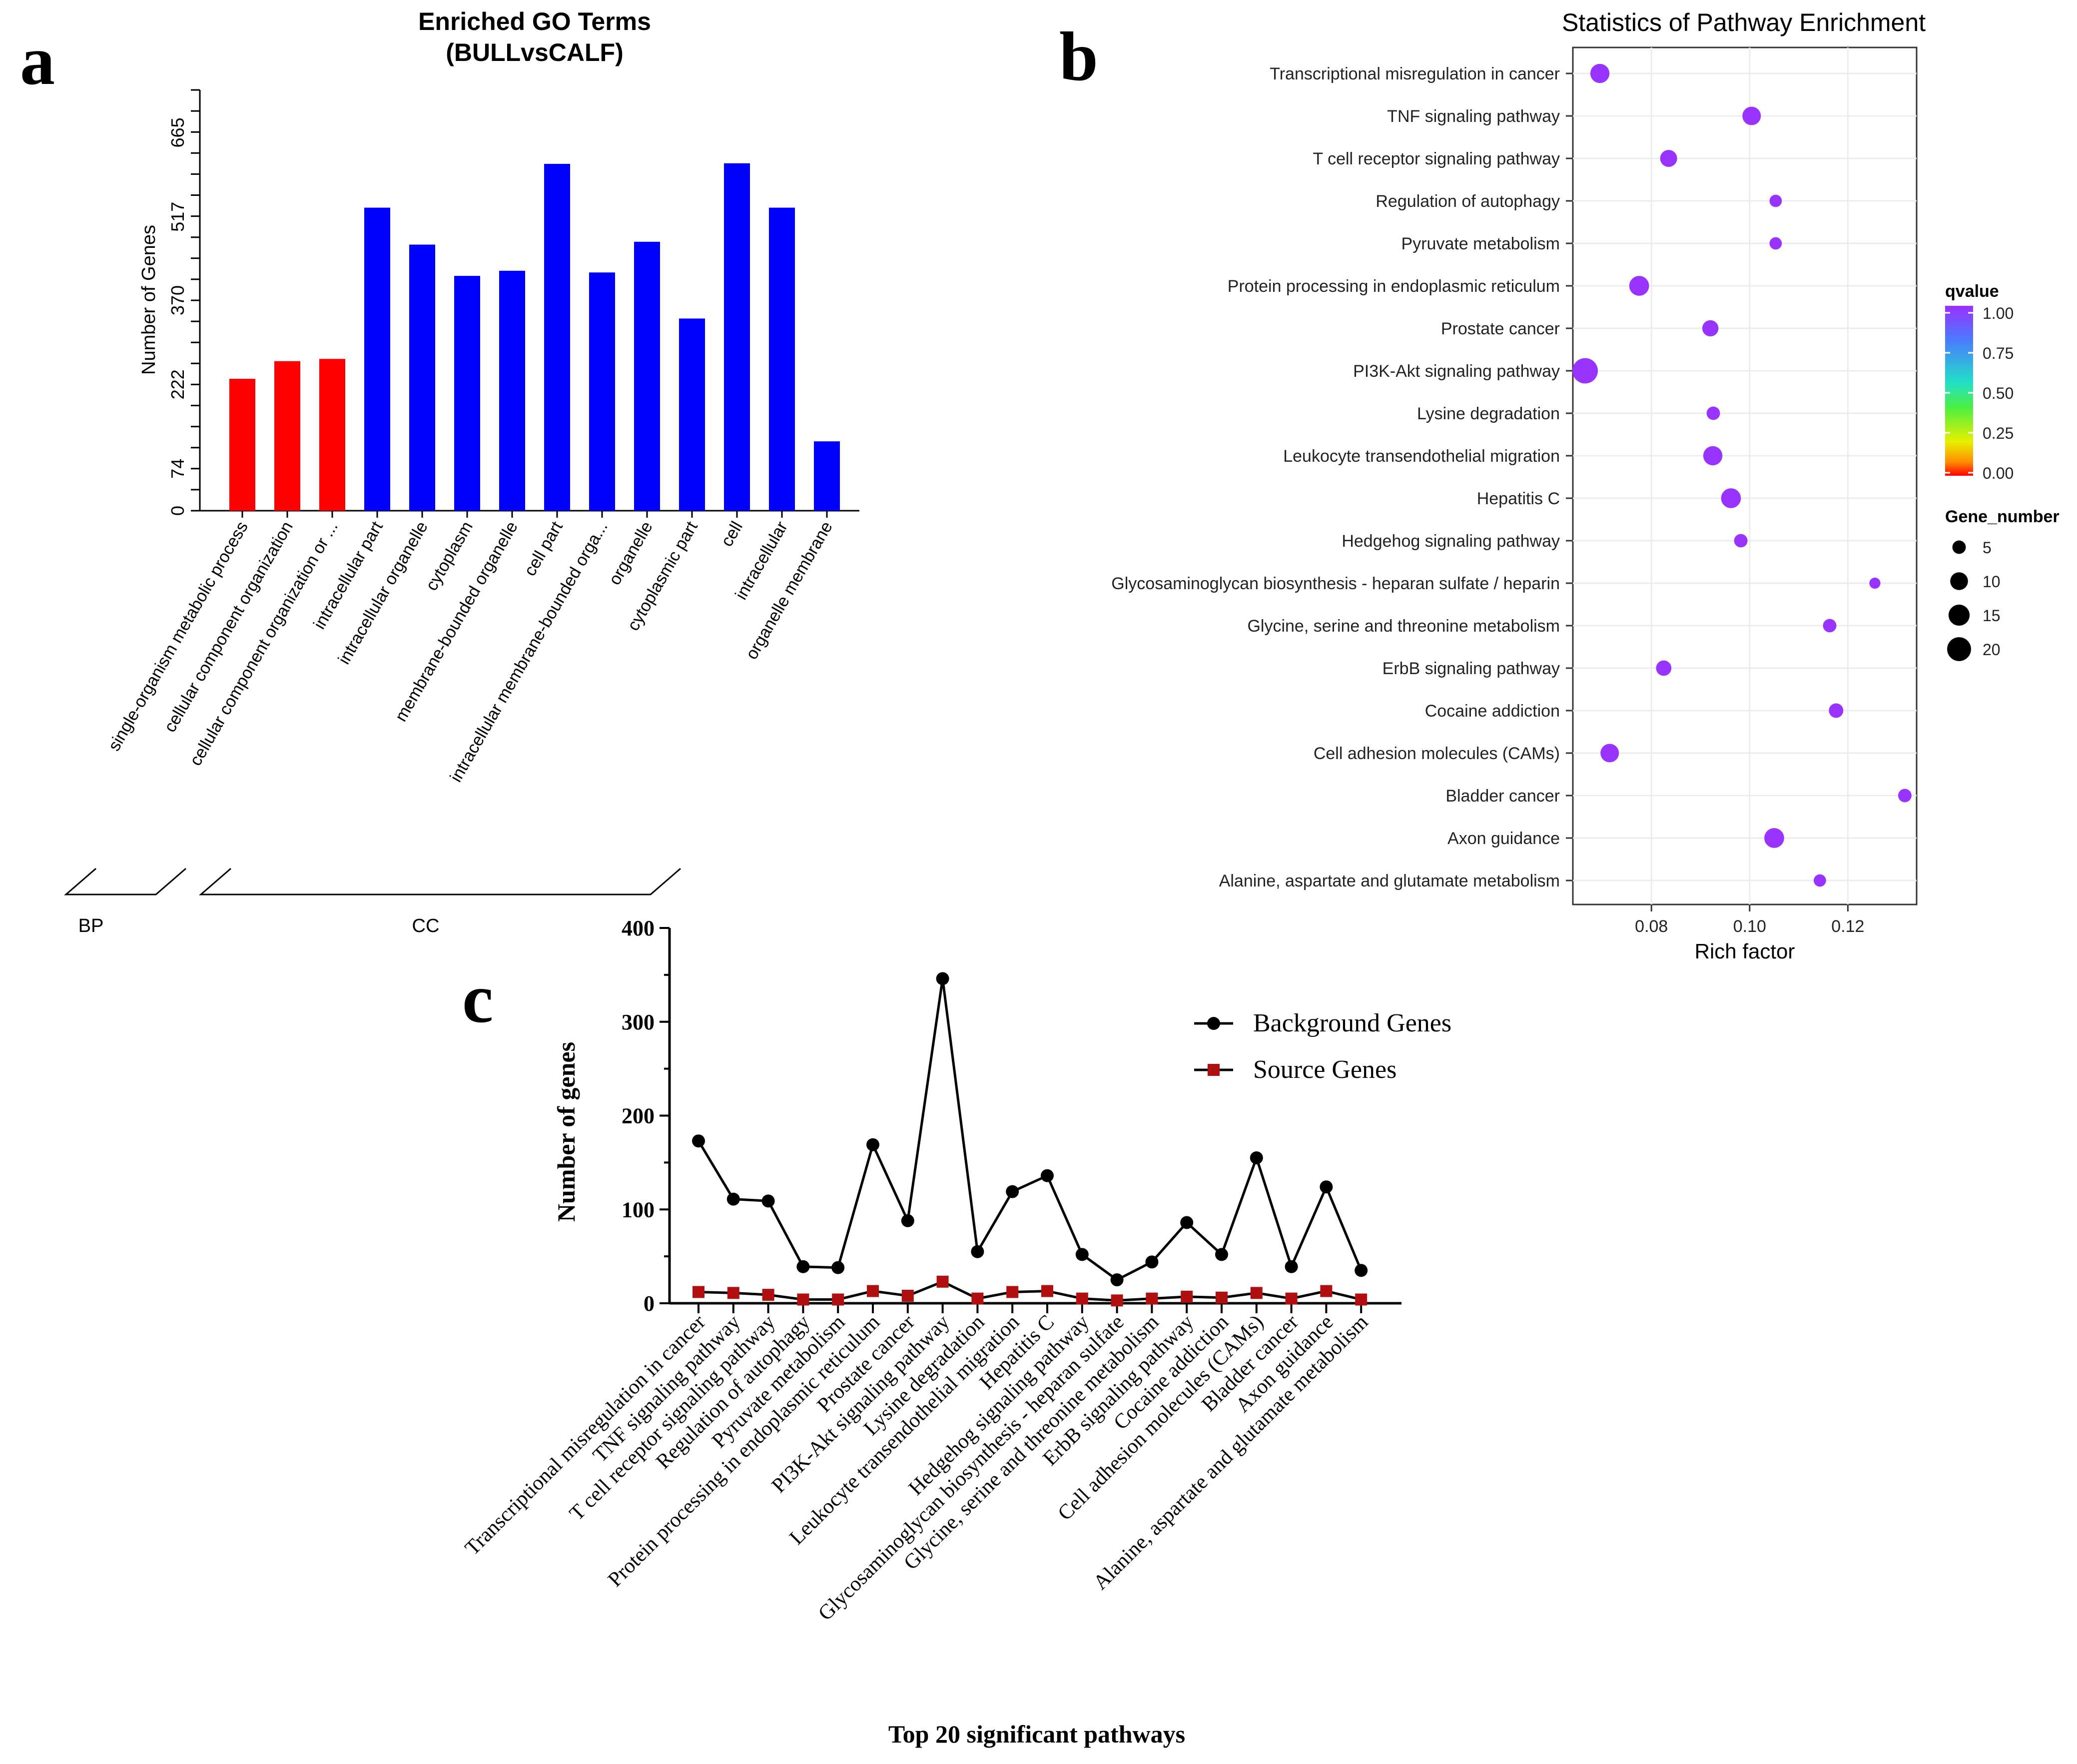 This screenshot has height=1764, width=2077. What do you see at coordinates (1848, 927) in the screenshot?
I see `x-tick-label: 0.12` at bounding box center [1848, 927].